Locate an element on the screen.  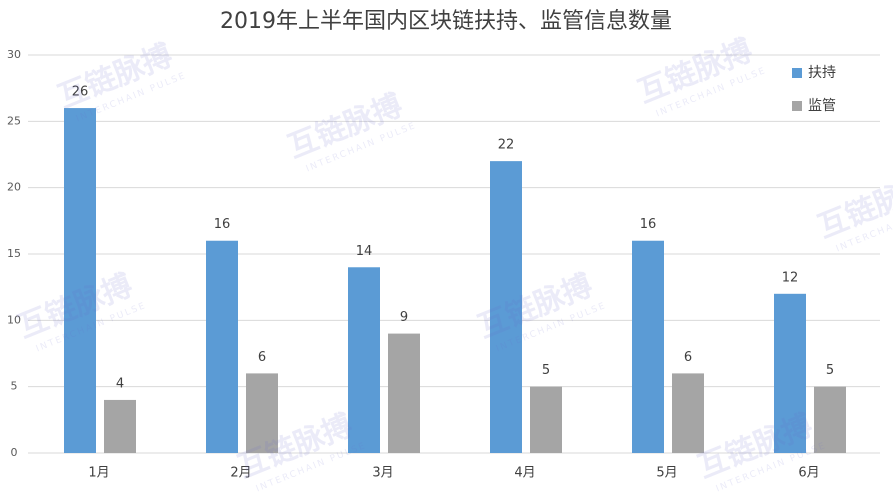
value-label: 4 is located at coordinates (120, 383).